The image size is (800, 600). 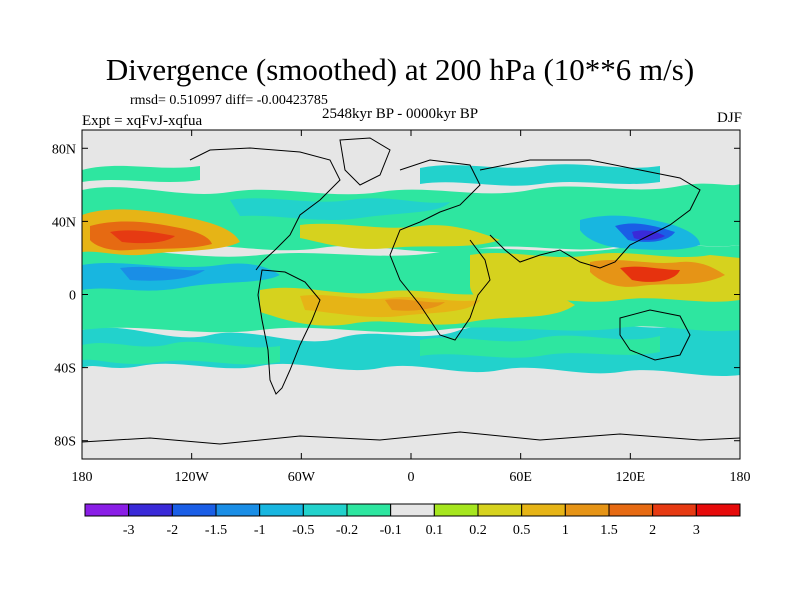 I want to click on colorbar-label: 0.5, so click(x=522, y=530).